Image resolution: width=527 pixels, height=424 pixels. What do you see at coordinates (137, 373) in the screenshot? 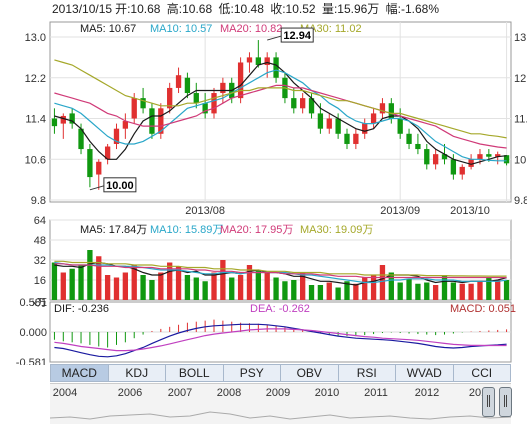
I see `tab-kdj: KDJ` at bounding box center [137, 373].